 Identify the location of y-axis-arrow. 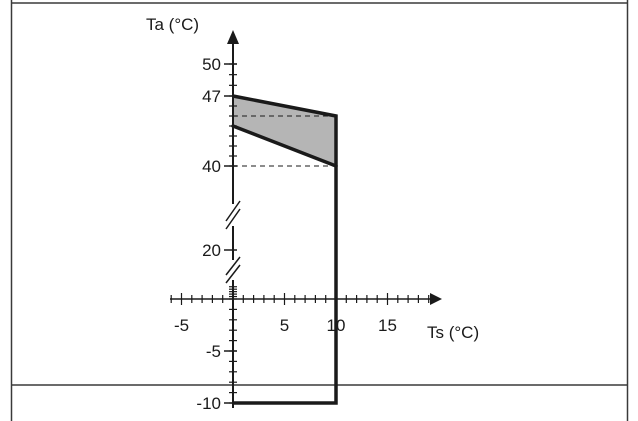
(233, 37).